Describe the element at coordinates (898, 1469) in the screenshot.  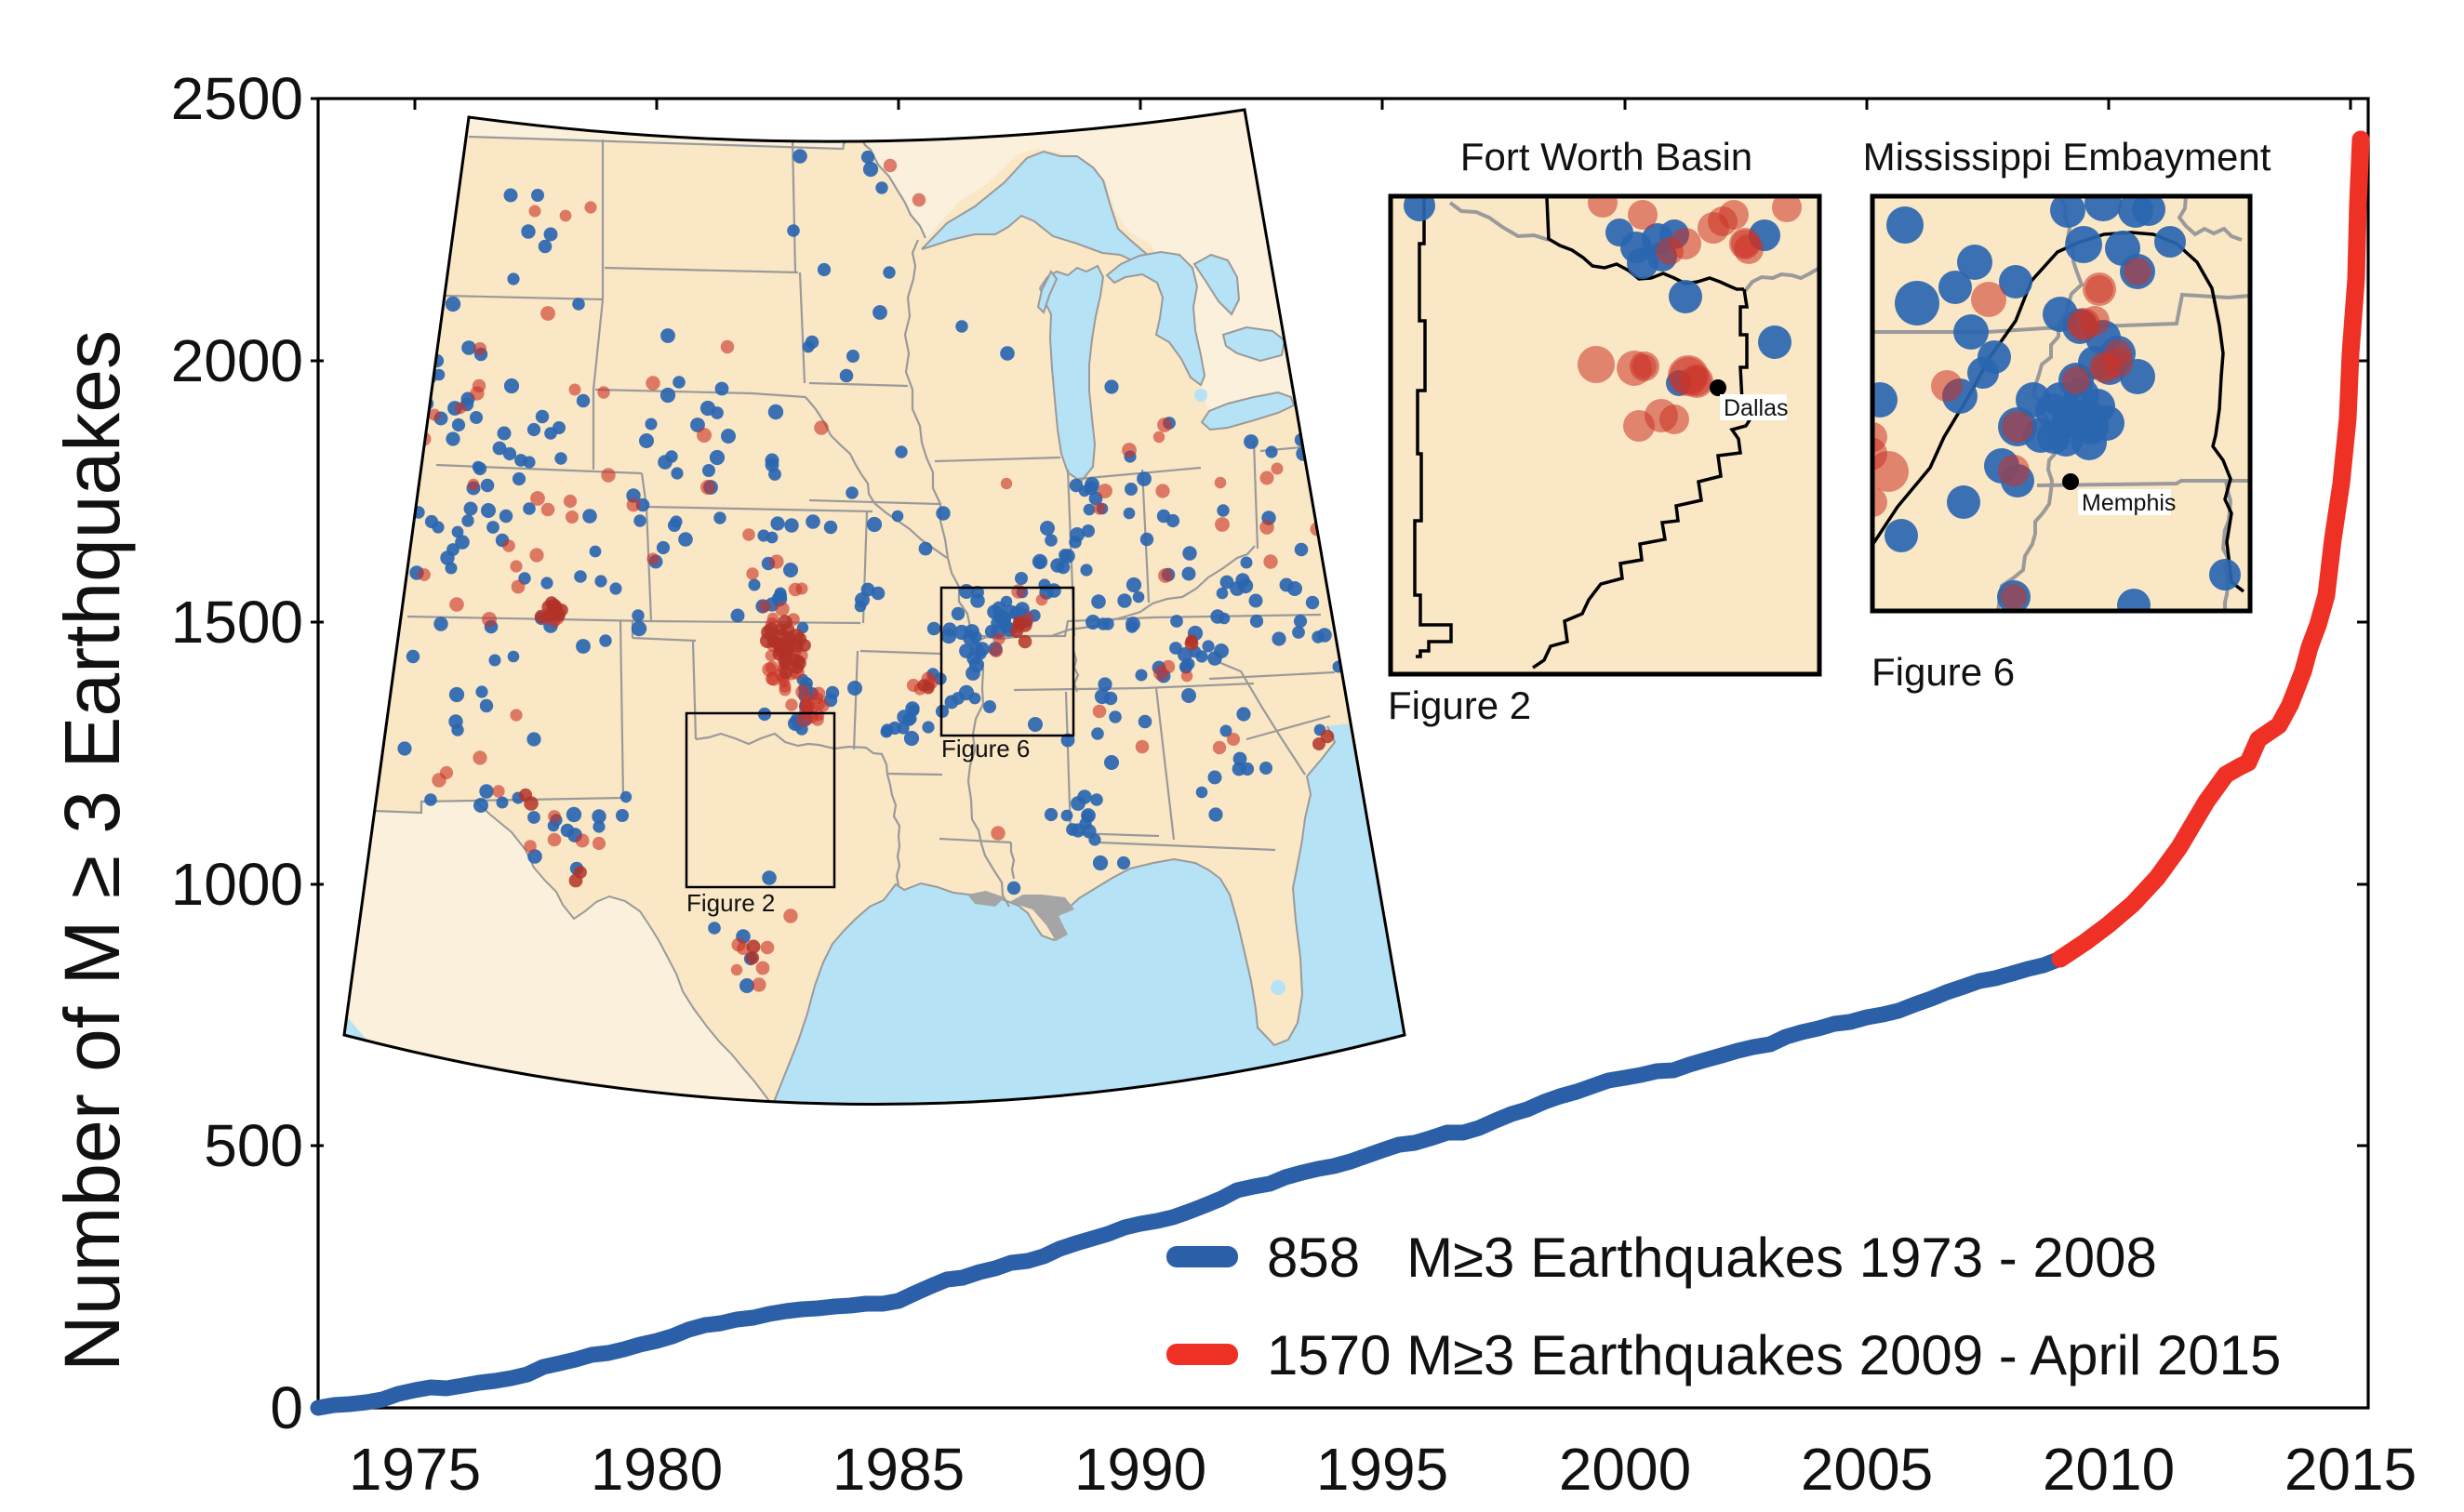
I see `svg-text: 1985` at that location.